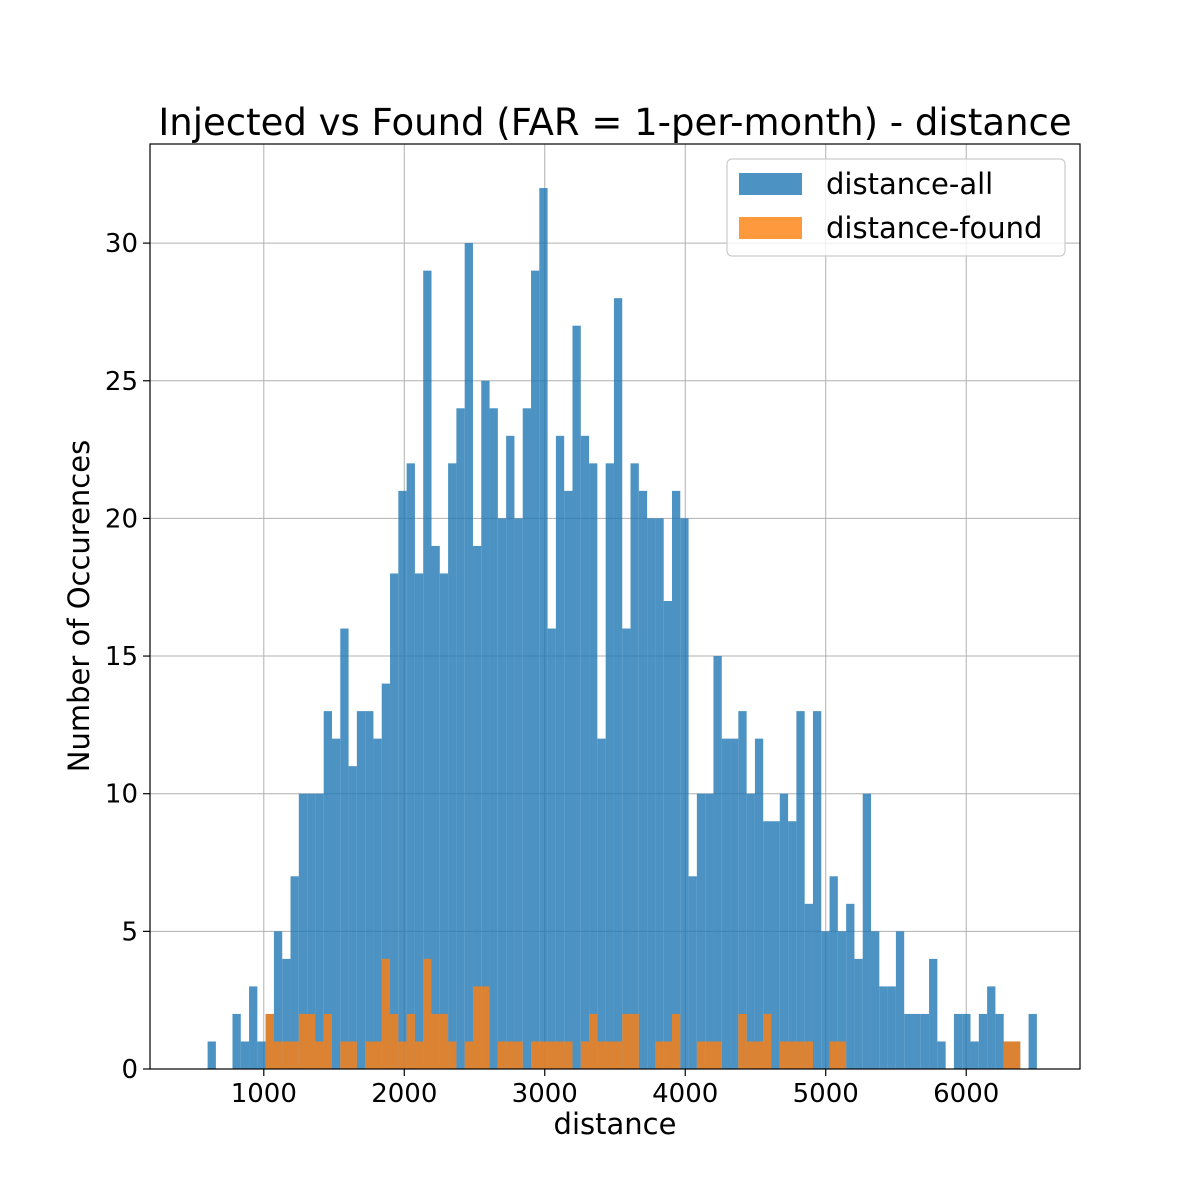  What do you see at coordinates (826, 1094) in the screenshot?
I see `x-tick-label: 5000` at bounding box center [826, 1094].